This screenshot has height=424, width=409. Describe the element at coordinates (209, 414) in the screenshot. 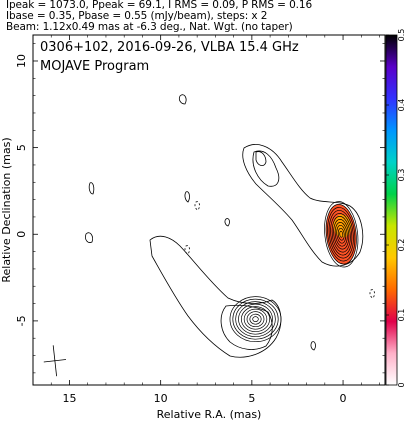

I see `x-axis-label: Relative R.A. (mas)` at that location.